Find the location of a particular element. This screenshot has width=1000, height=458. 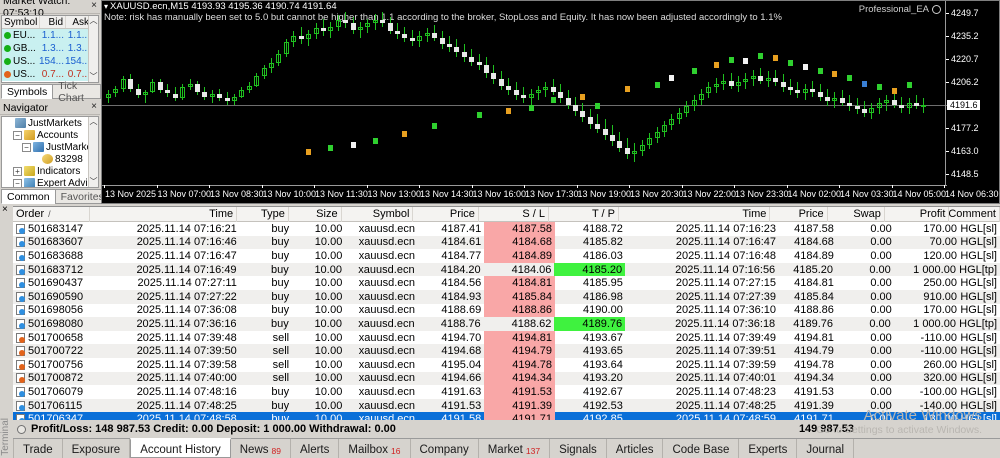

column-header-take-profit: T / P is located at coordinates (584, 214).